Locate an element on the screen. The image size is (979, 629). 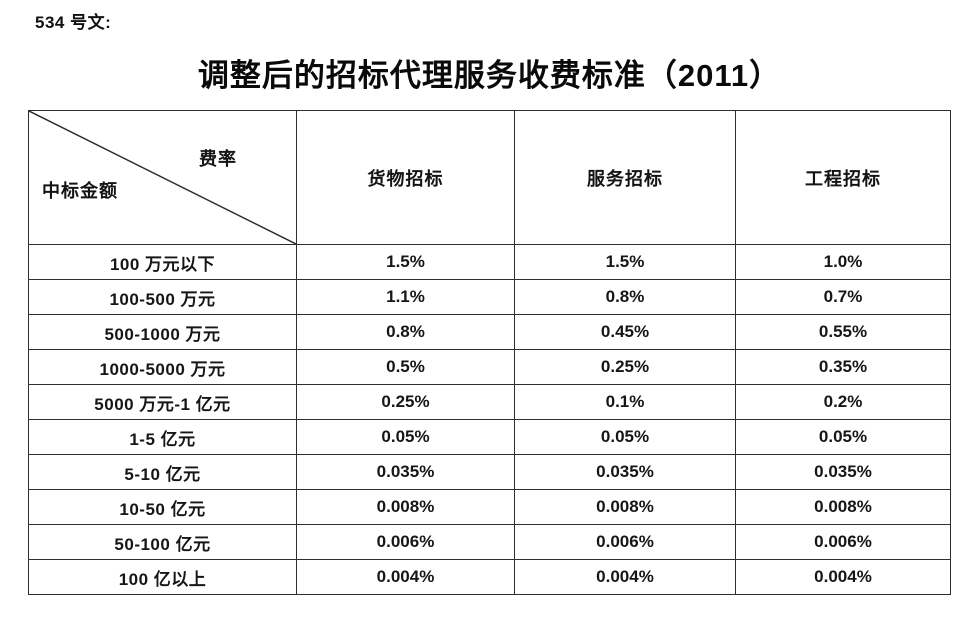
table-row: 10-50 亿元 0.008% 0.008% 0.008% is located at coordinates (489, 507).